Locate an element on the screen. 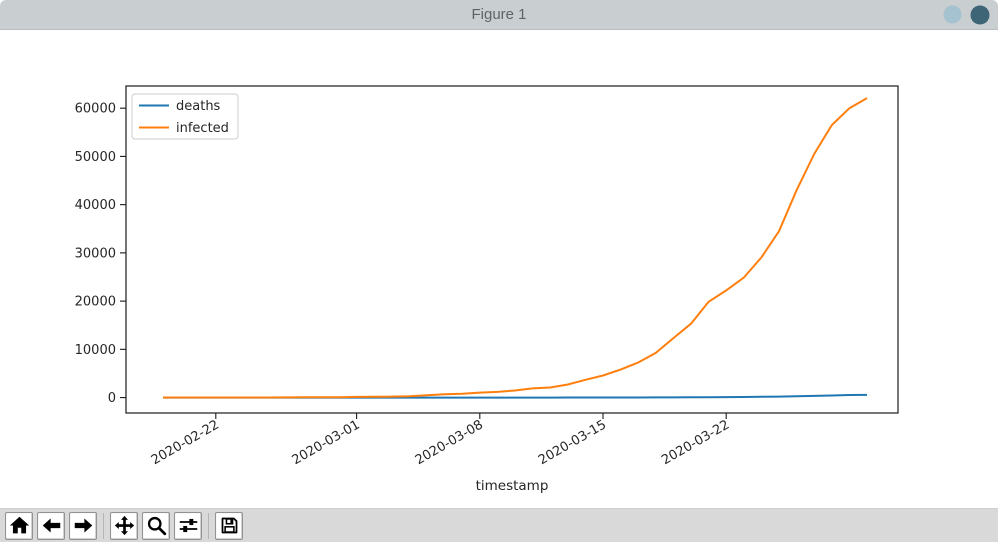 The image size is (998, 542). y-tick-label: 10000 is located at coordinates (95, 350).